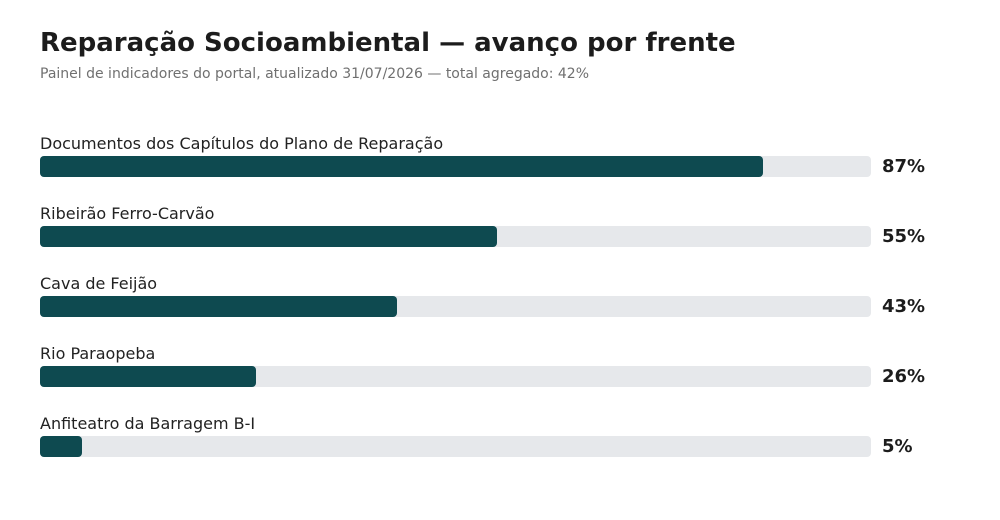 This screenshot has height=520, width=1000. I want to click on bar-value-label: 5%, so click(897, 446).